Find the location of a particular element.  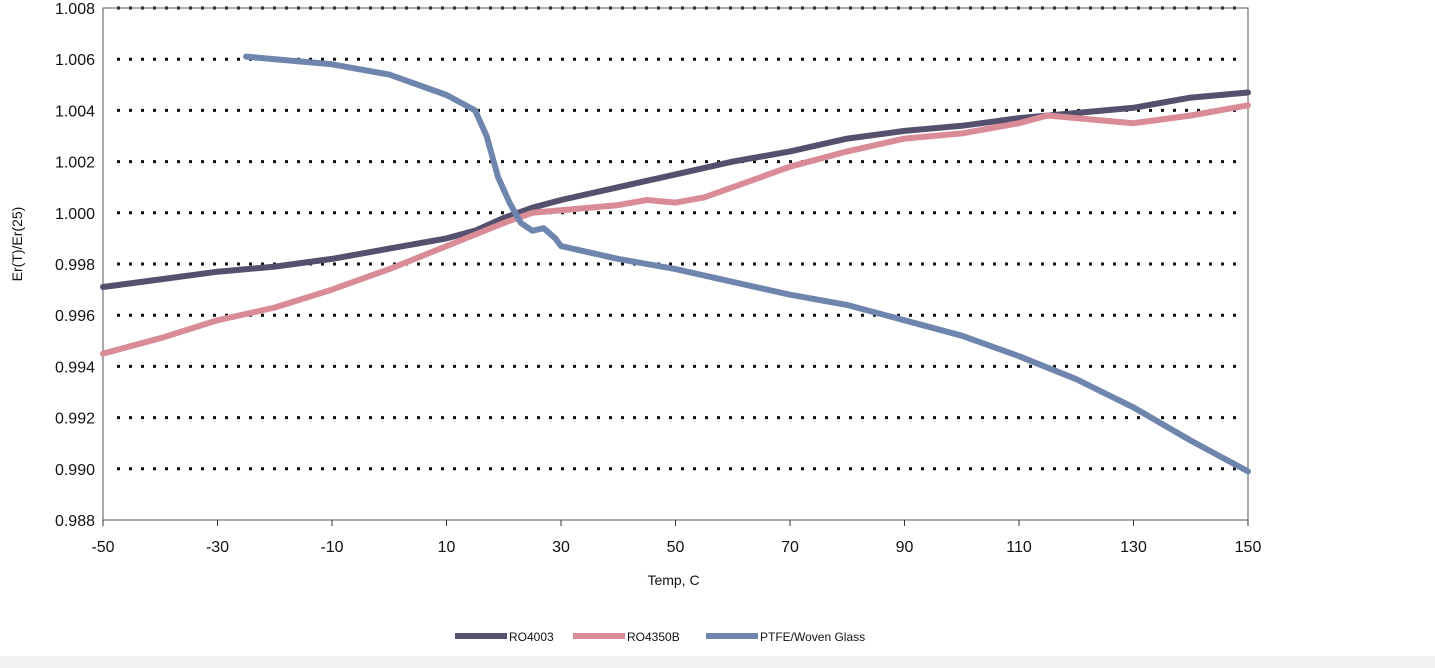

x-axis-title: Temp, C is located at coordinates (673, 580).